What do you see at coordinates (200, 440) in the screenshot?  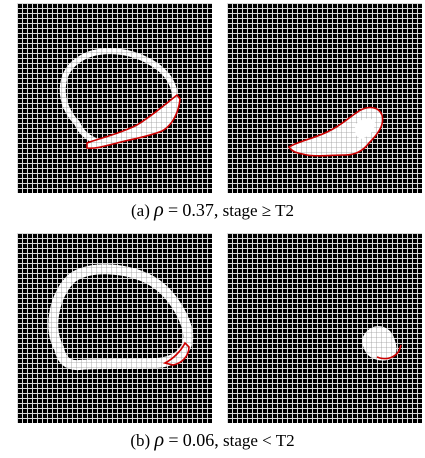 I see `caption-b-value: 0.06,` at bounding box center [200, 440].